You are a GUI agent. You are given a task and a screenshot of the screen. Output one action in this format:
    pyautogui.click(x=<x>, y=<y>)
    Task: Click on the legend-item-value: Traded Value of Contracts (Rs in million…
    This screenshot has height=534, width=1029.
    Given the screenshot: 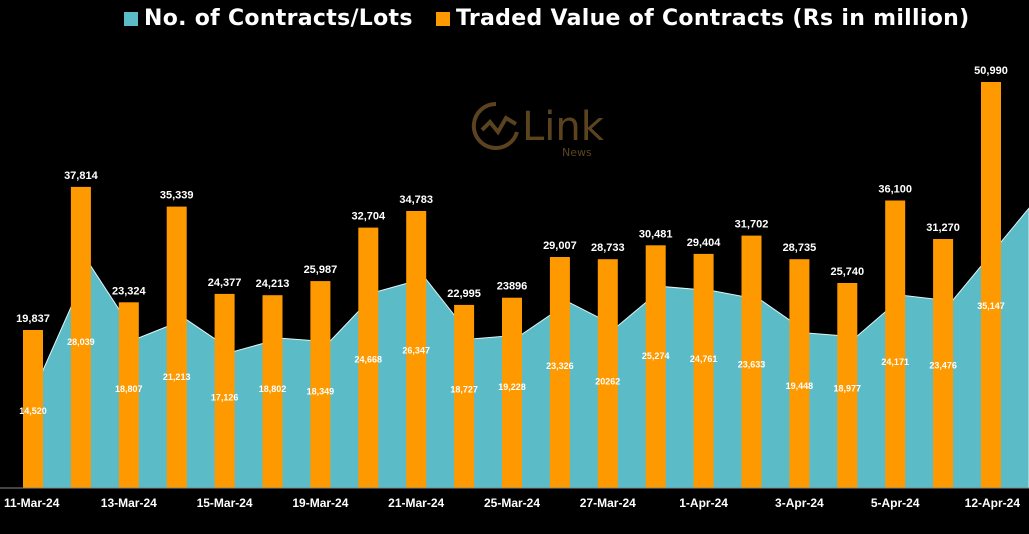 What is the action you would take?
    pyautogui.click(x=702, y=18)
    